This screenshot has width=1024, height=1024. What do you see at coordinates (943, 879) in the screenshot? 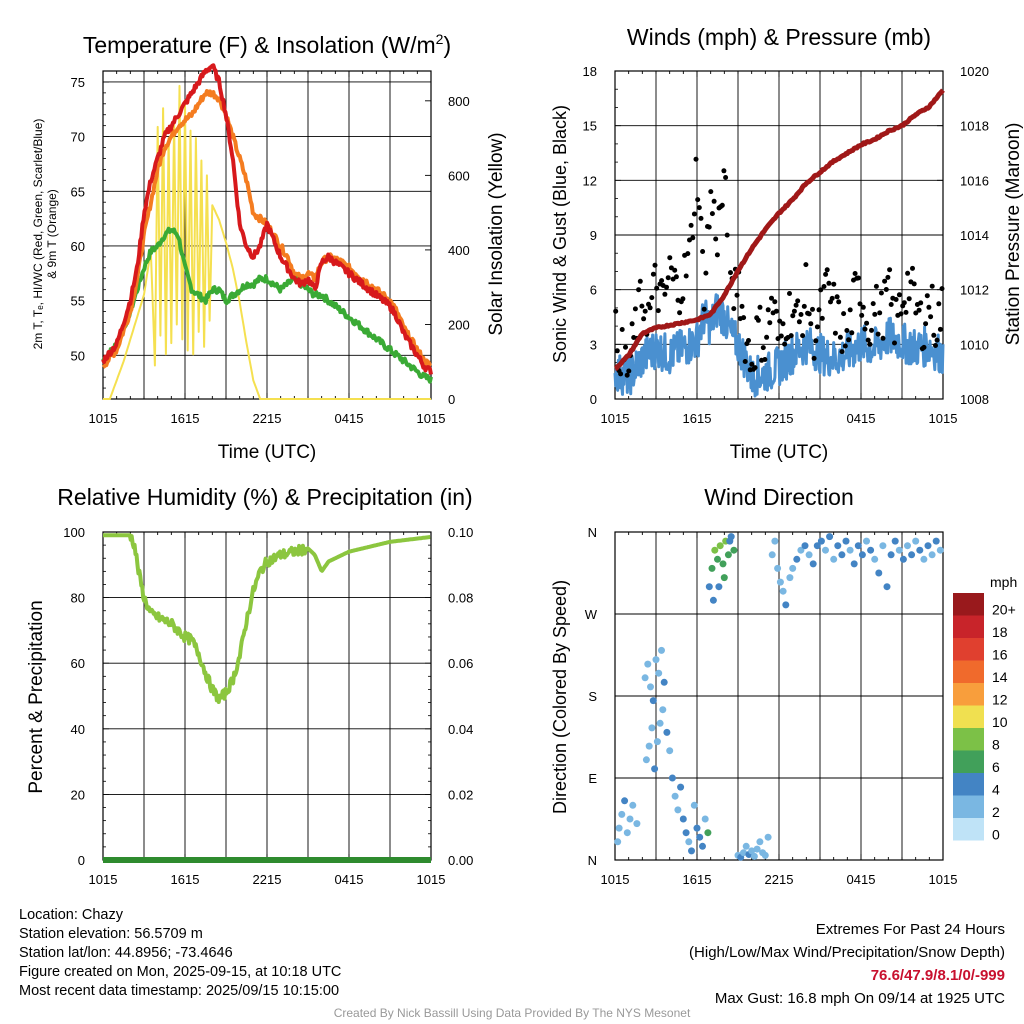
I see `dir-xtick-label: 1015` at bounding box center [943, 879].